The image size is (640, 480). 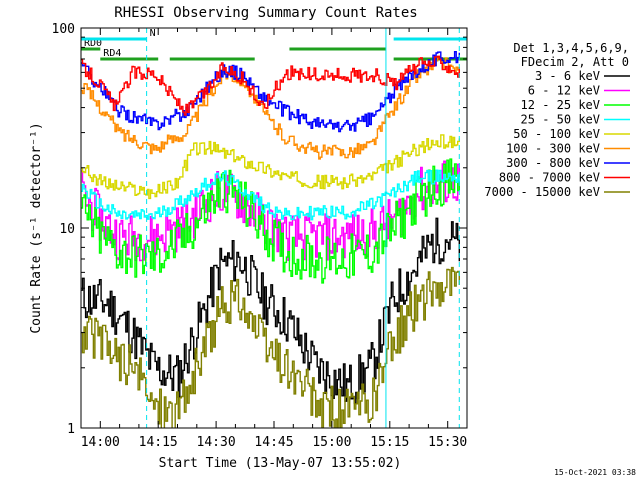 What do you see at coordinates (560, 105) in the screenshot?
I see `legend-entry: 12 - 25 keV` at bounding box center [560, 105].